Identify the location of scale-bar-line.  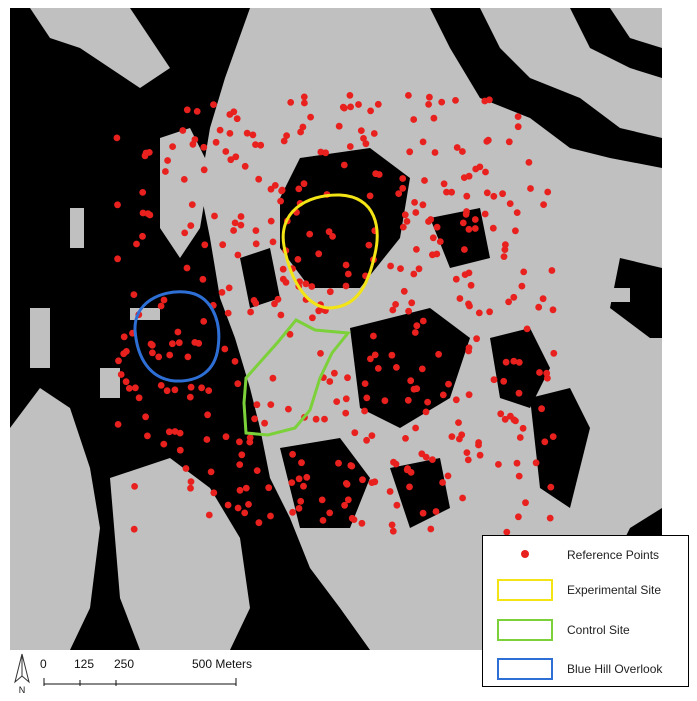
(140, 682).